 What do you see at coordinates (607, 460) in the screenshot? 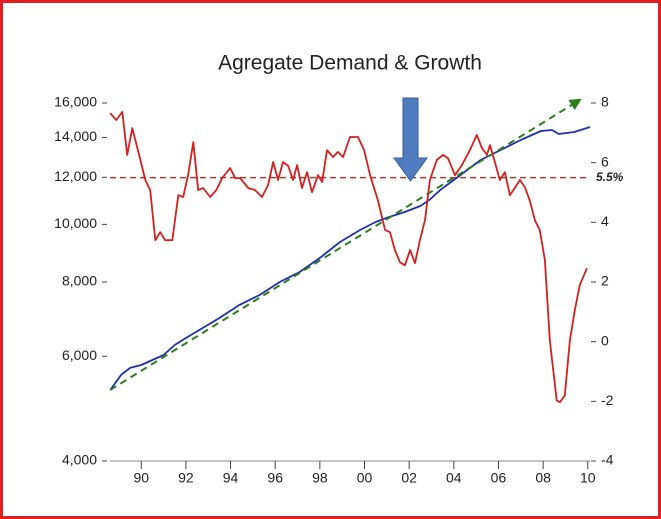
I see `y2-tick-label: -4` at bounding box center [607, 460].